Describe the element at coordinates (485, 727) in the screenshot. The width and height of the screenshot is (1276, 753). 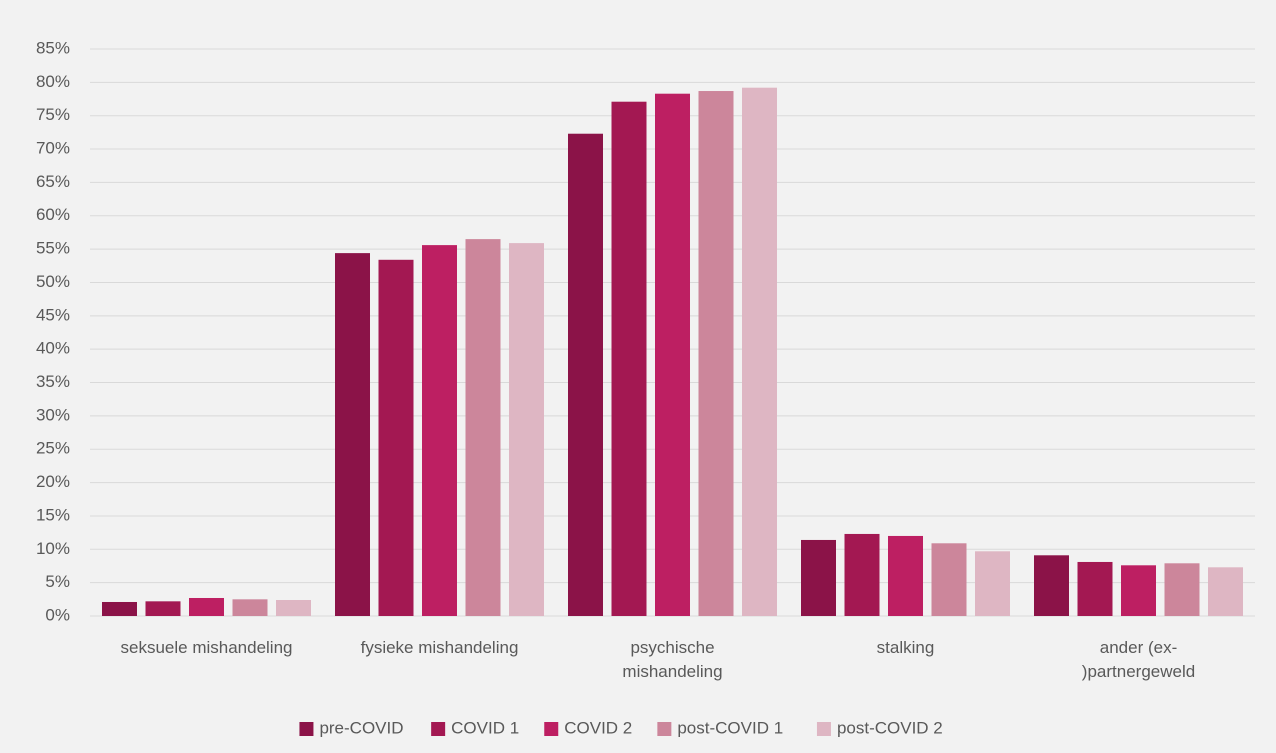
I see `legend-label: COVID 1` at that location.